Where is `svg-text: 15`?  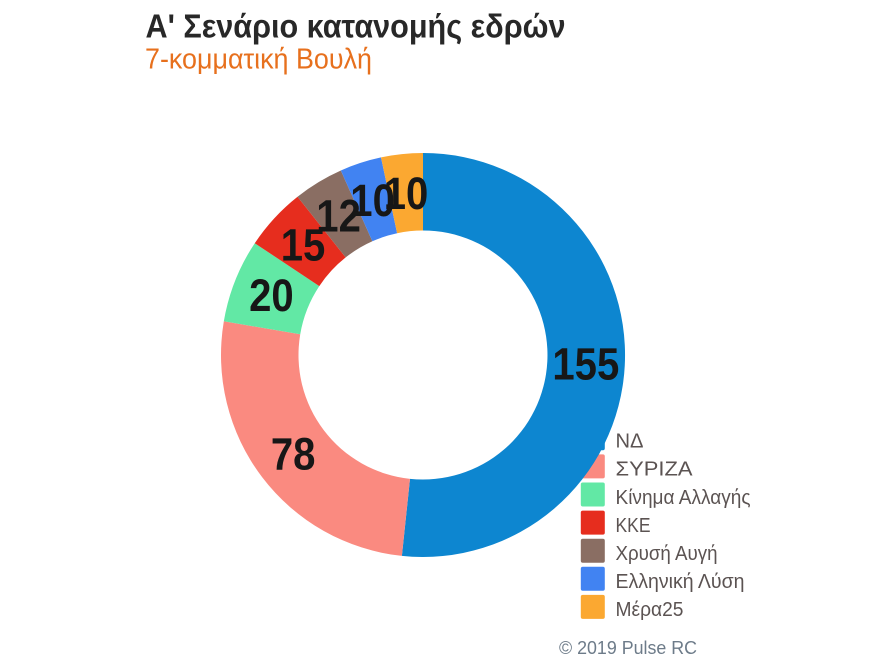
svg-text: 15 is located at coordinates (303, 245).